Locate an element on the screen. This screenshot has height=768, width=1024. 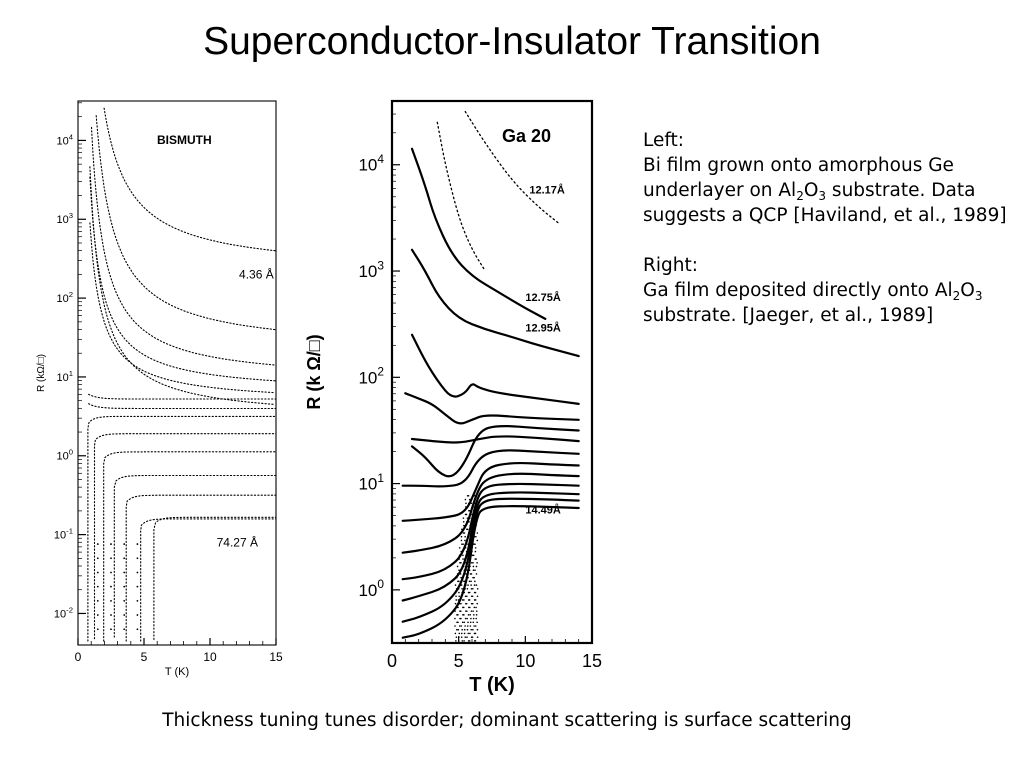
y-tick-base: 10 is located at coordinates (62, 220).